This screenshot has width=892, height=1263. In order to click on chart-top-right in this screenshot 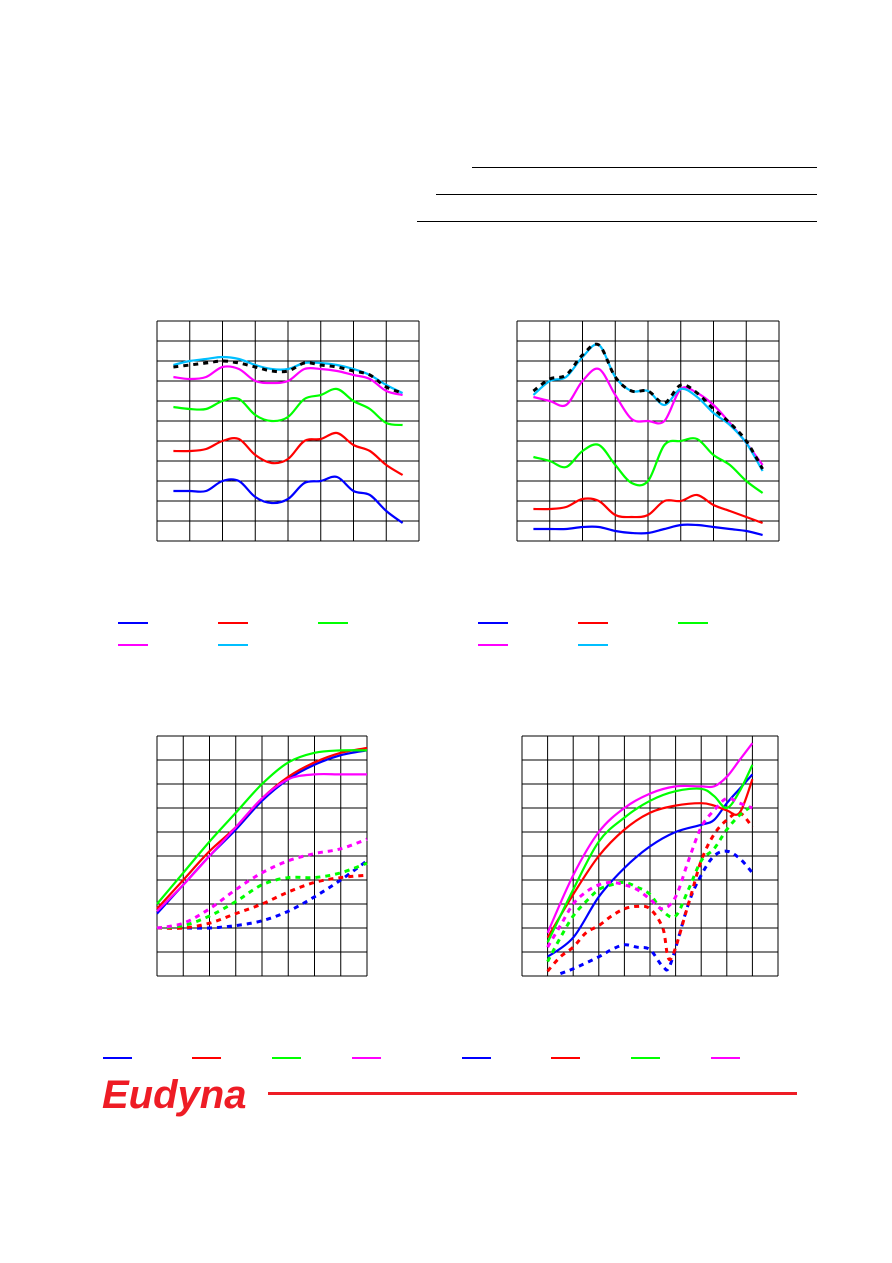, I will do `click(648, 431)`.